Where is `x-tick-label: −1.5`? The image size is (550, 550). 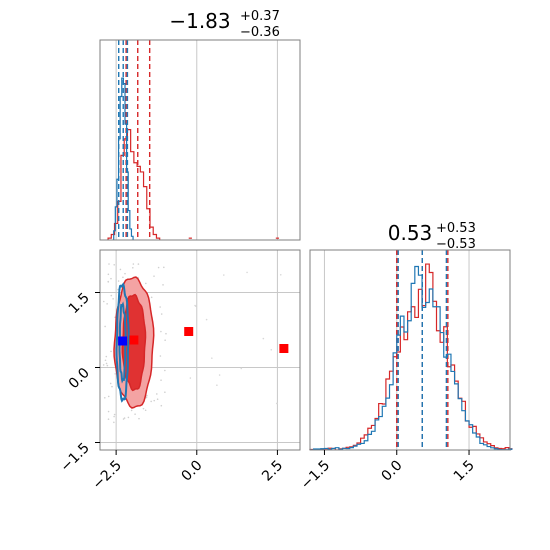 x-tick-label: −1.5 is located at coordinates (315, 475).